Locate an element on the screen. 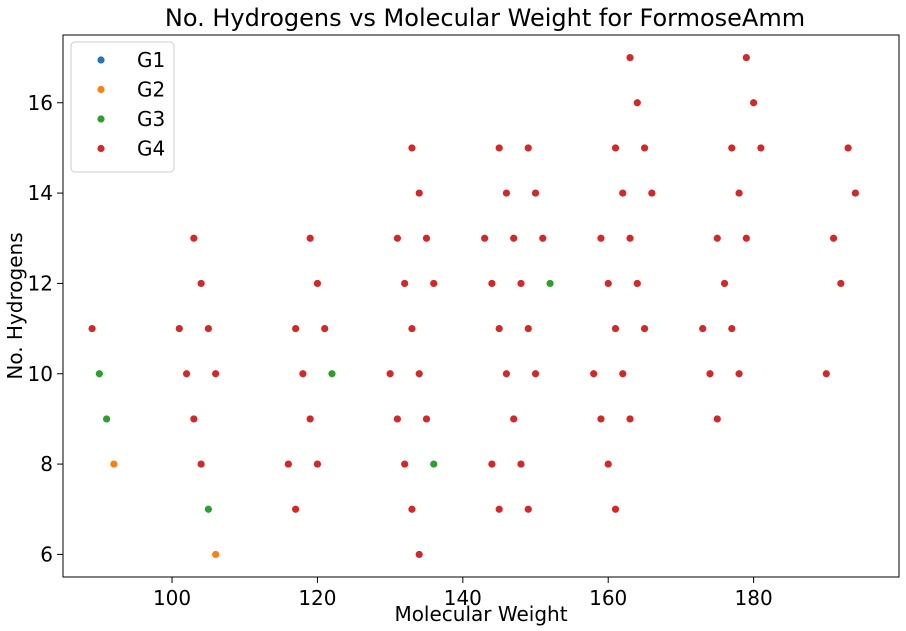 The height and width of the screenshot is (631, 906). y-tick-label: 6 is located at coordinates (46, 554).